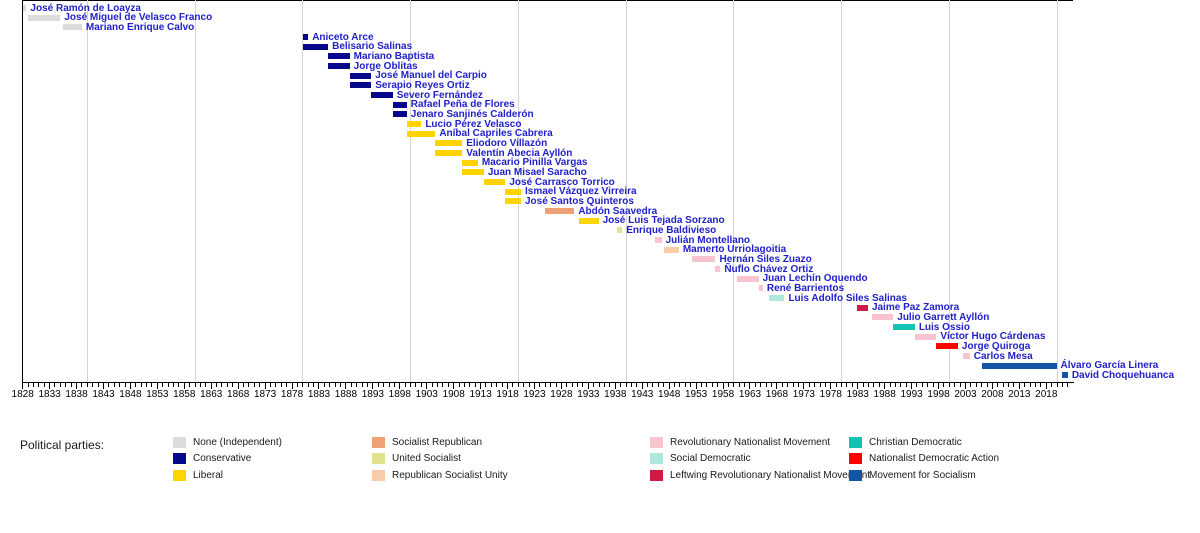  Describe the element at coordinates (656, 475) in the screenshot. I see `legend-swatch-leftwing_revolutionary_nationalist_movement` at that location.